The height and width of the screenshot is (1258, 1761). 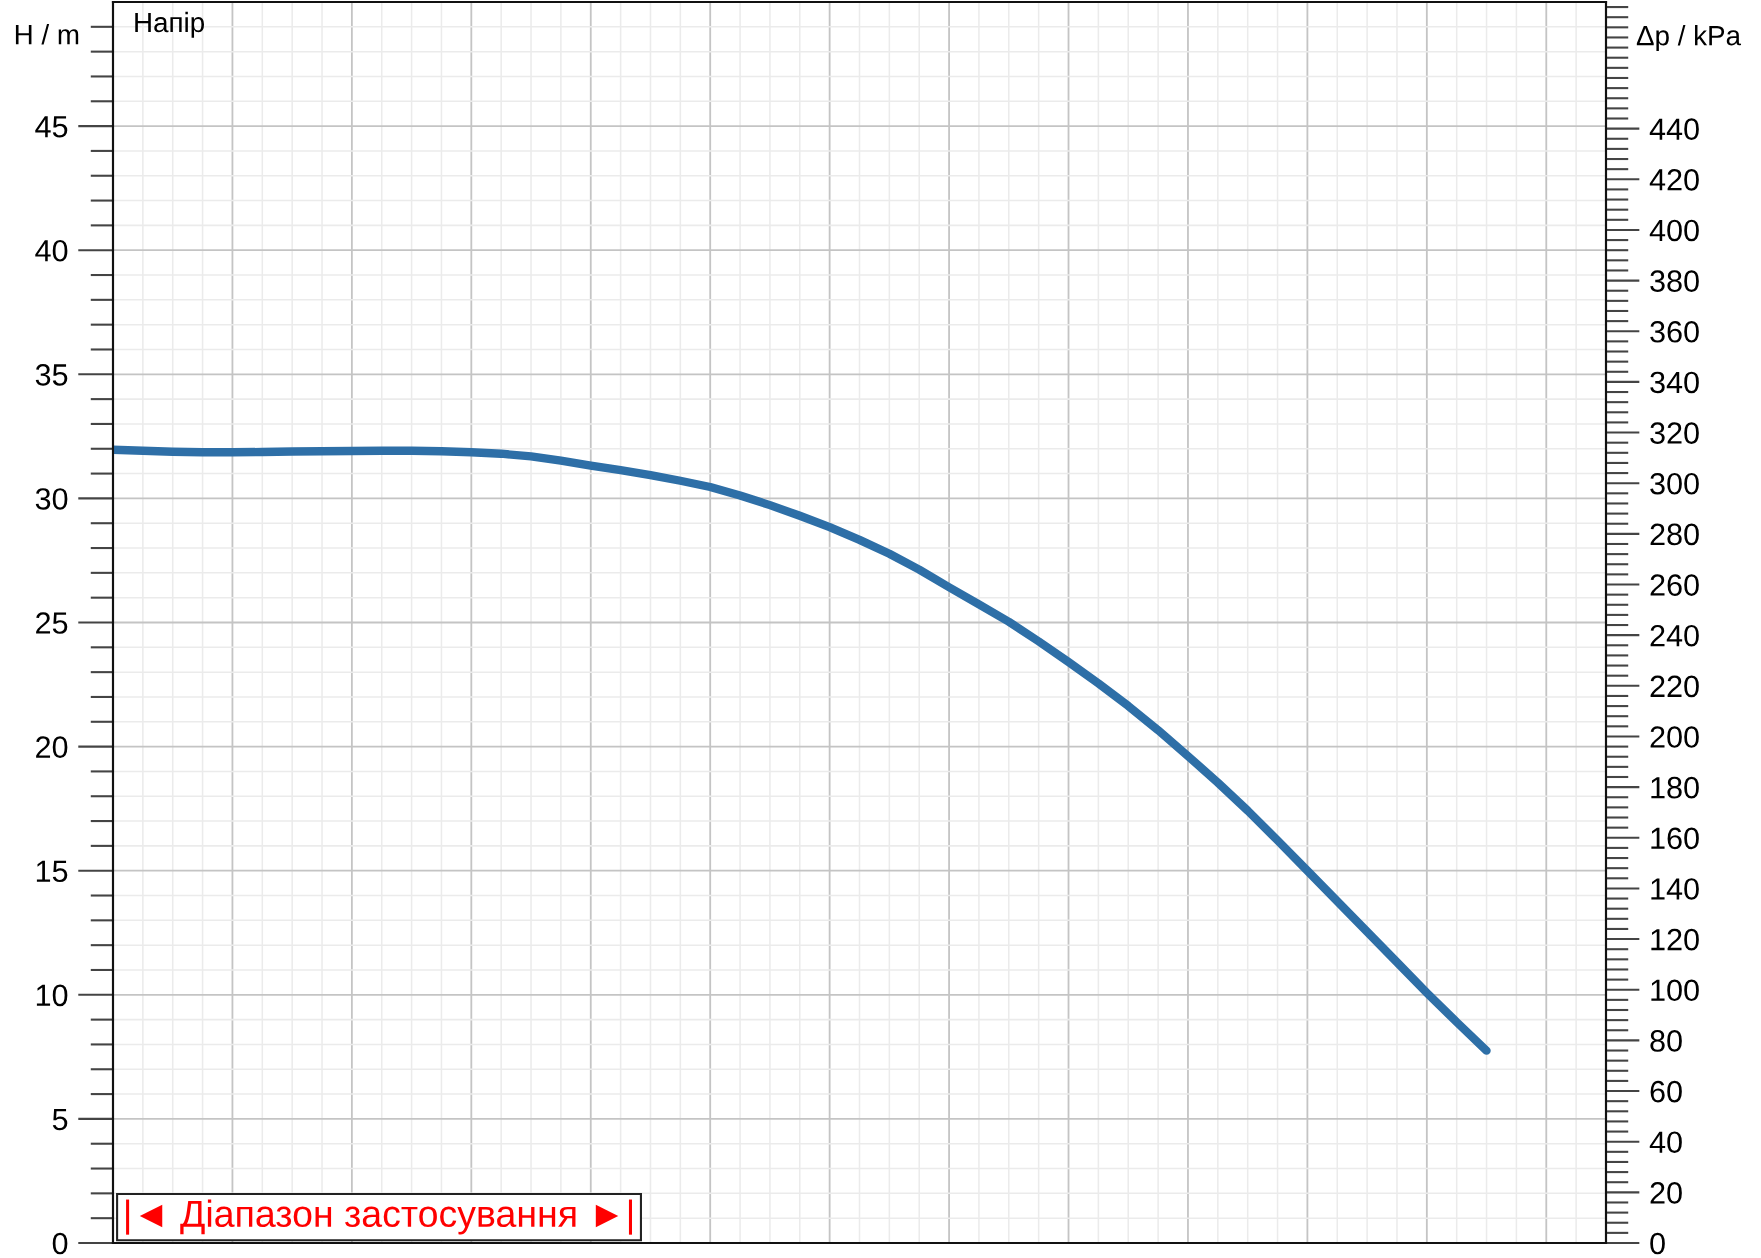 What do you see at coordinates (1689, 38) in the screenshot?
I see `y2-axis-title: Δp / kPa` at bounding box center [1689, 38].